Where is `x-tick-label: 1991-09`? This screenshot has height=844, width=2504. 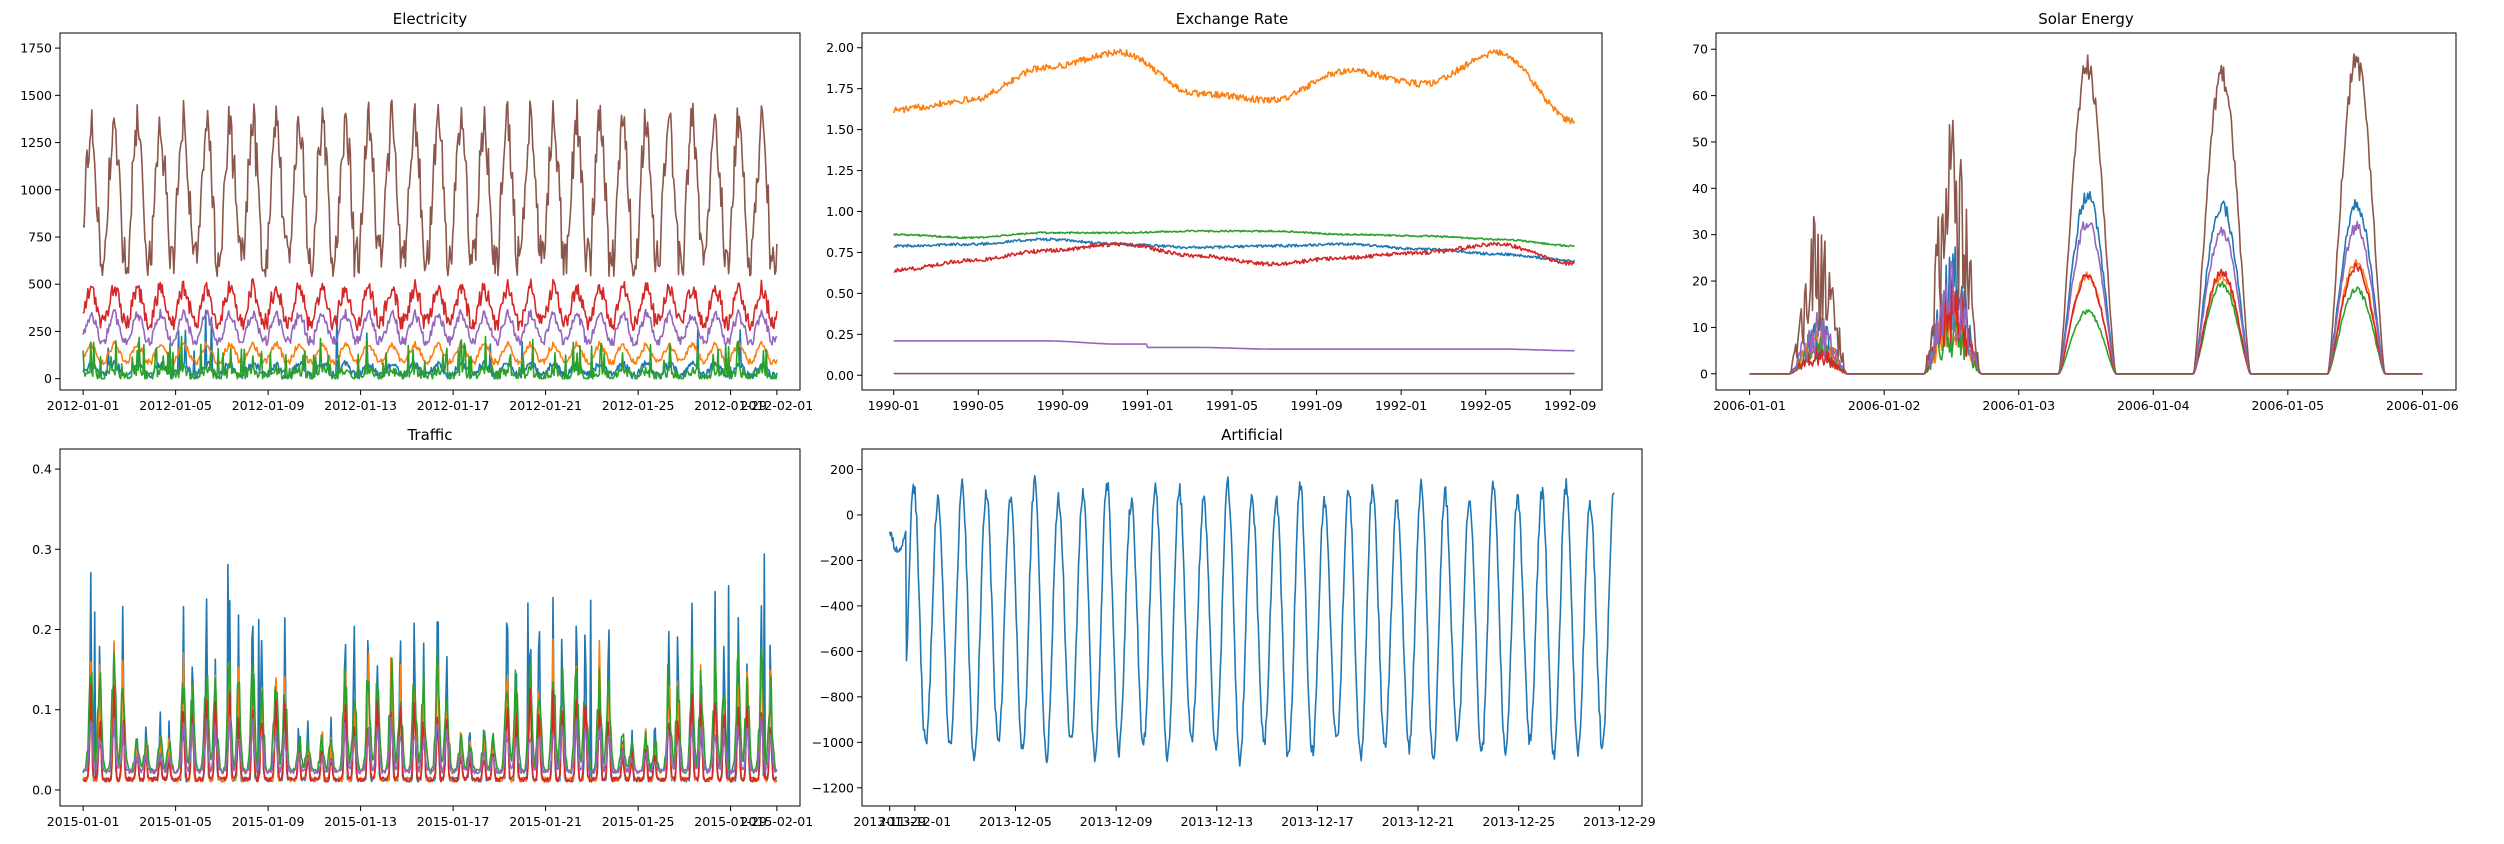 x-tick-label: 1991-09 is located at coordinates (1316, 405).